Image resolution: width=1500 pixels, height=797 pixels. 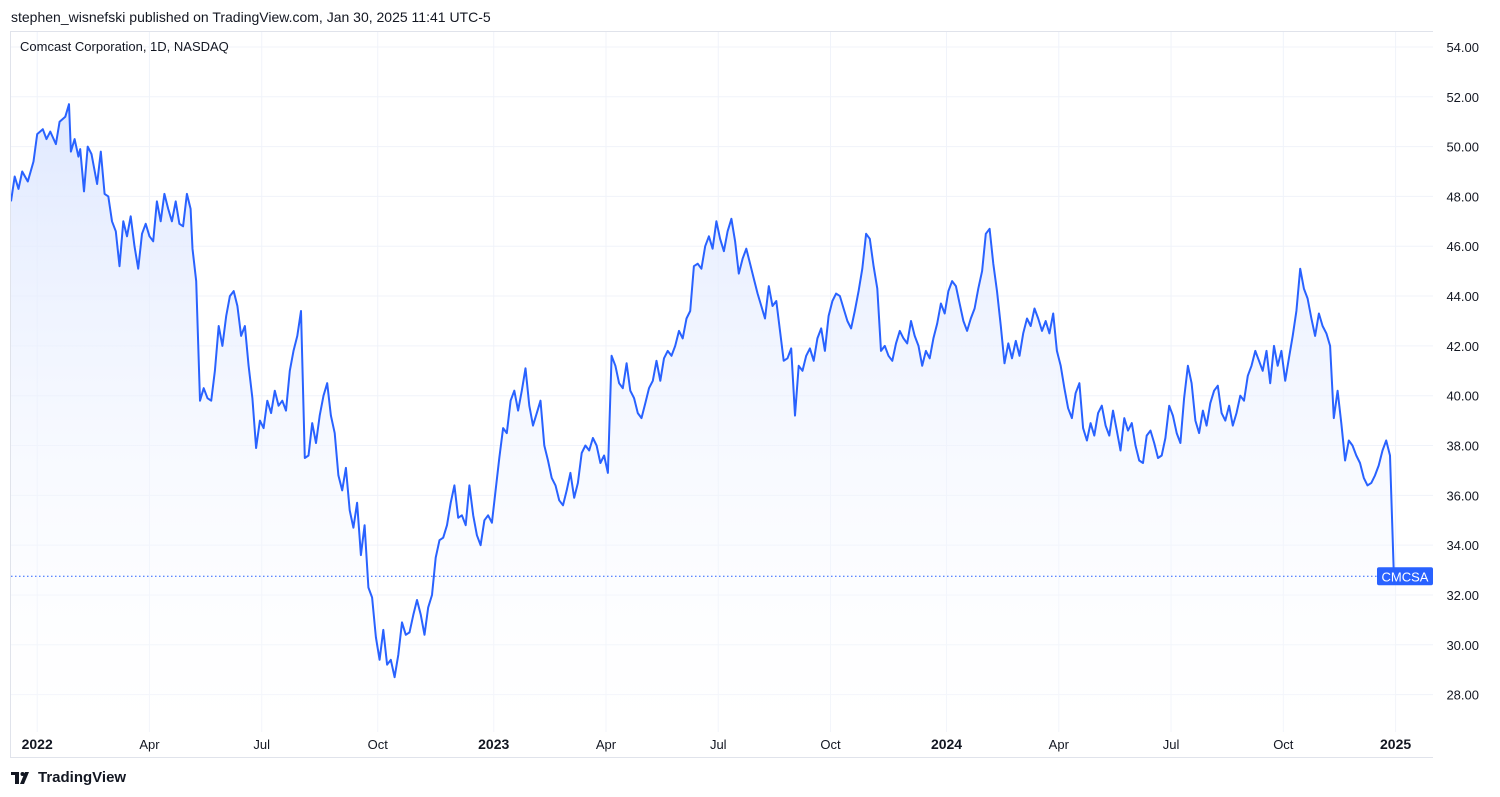 I want to click on y-tick-label: 38.00, so click(x=1462, y=446).